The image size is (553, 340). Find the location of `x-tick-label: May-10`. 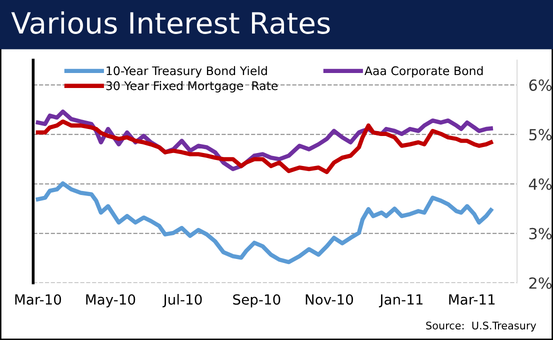

x-tick-label: May-10 is located at coordinates (111, 301).